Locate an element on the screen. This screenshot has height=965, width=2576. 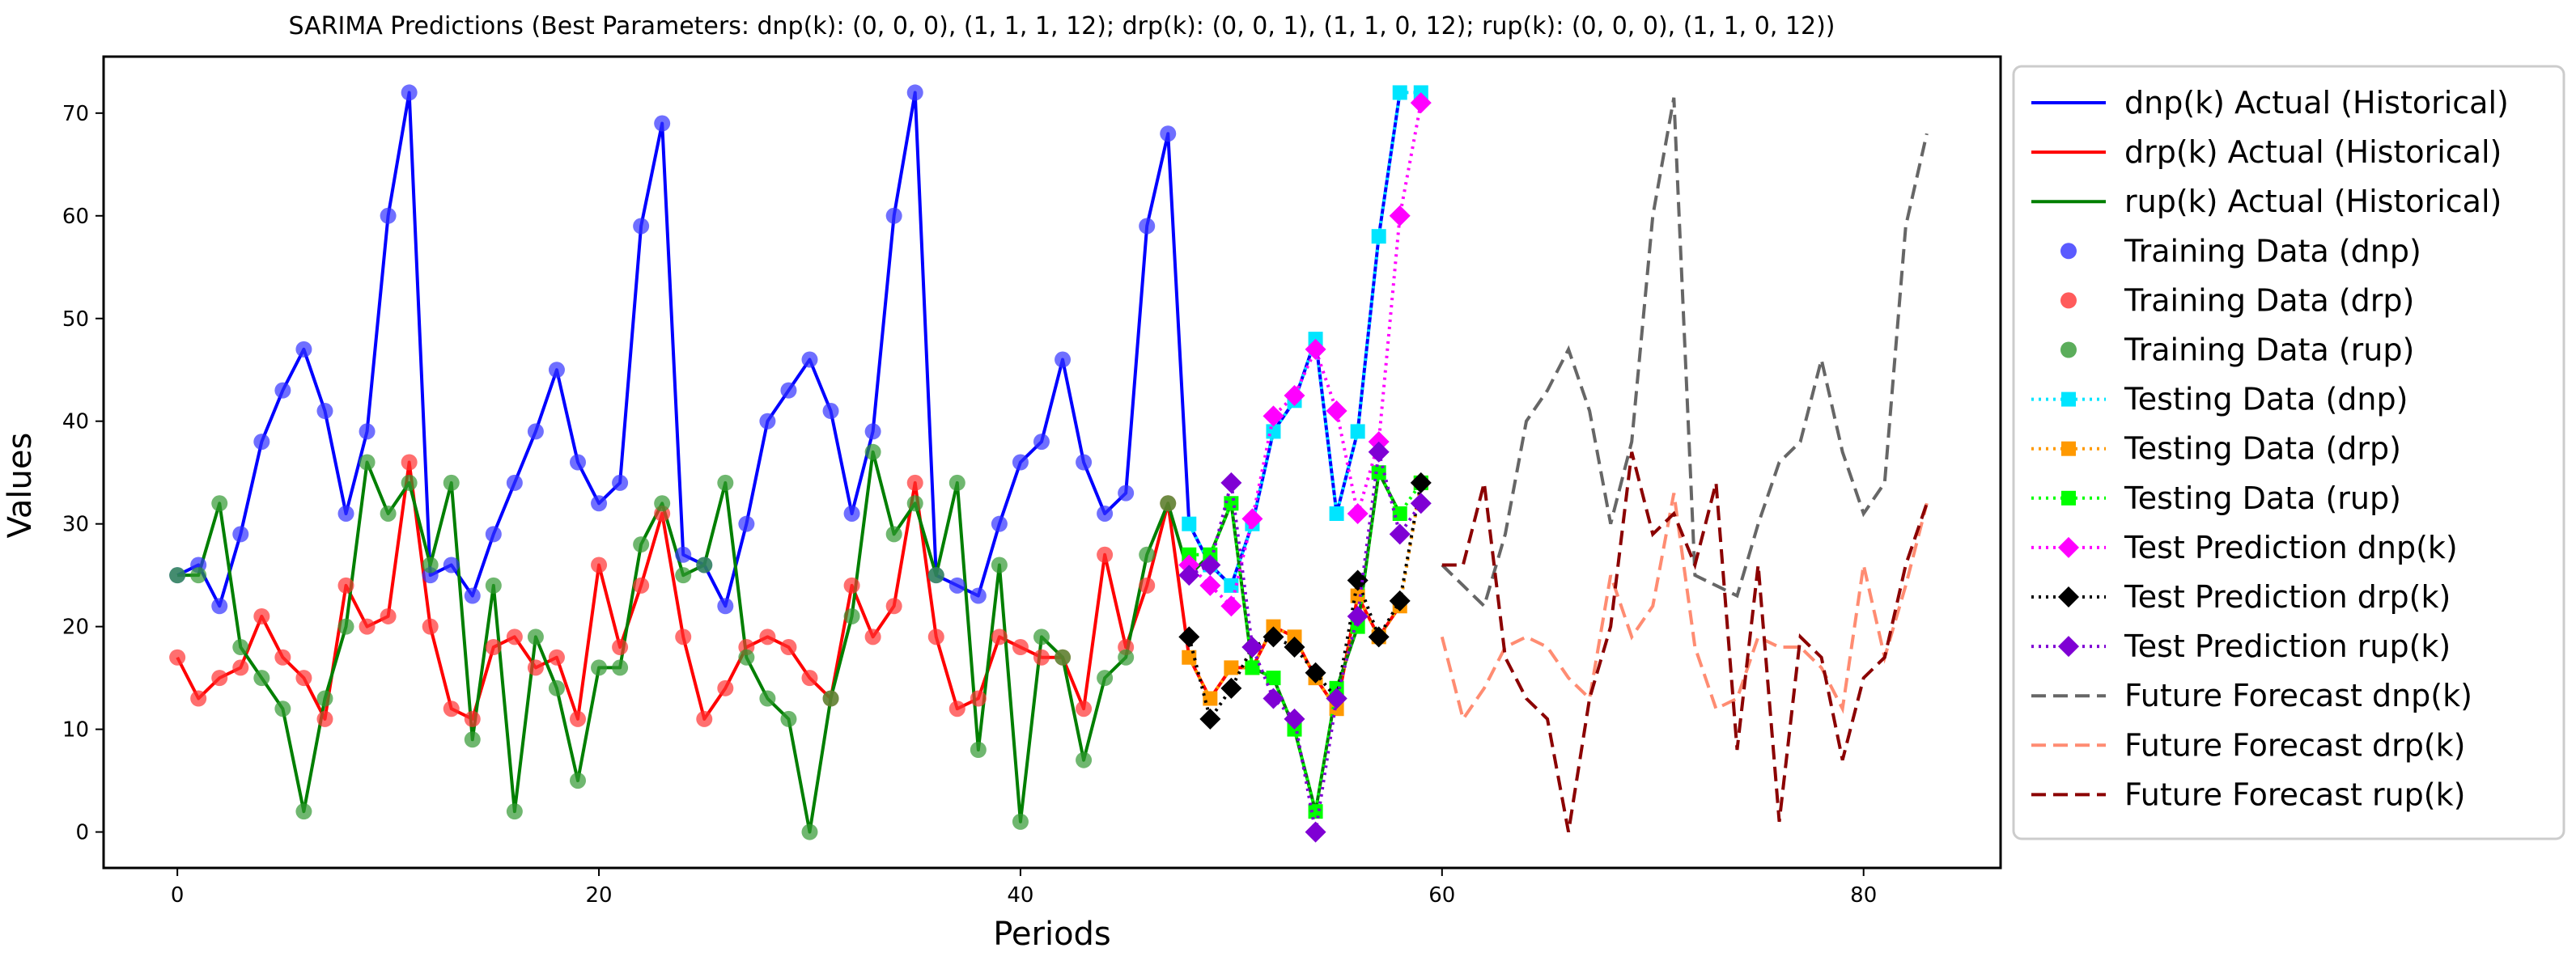
legend-label: Future Forecast drp(k) is located at coordinates (2295, 745).